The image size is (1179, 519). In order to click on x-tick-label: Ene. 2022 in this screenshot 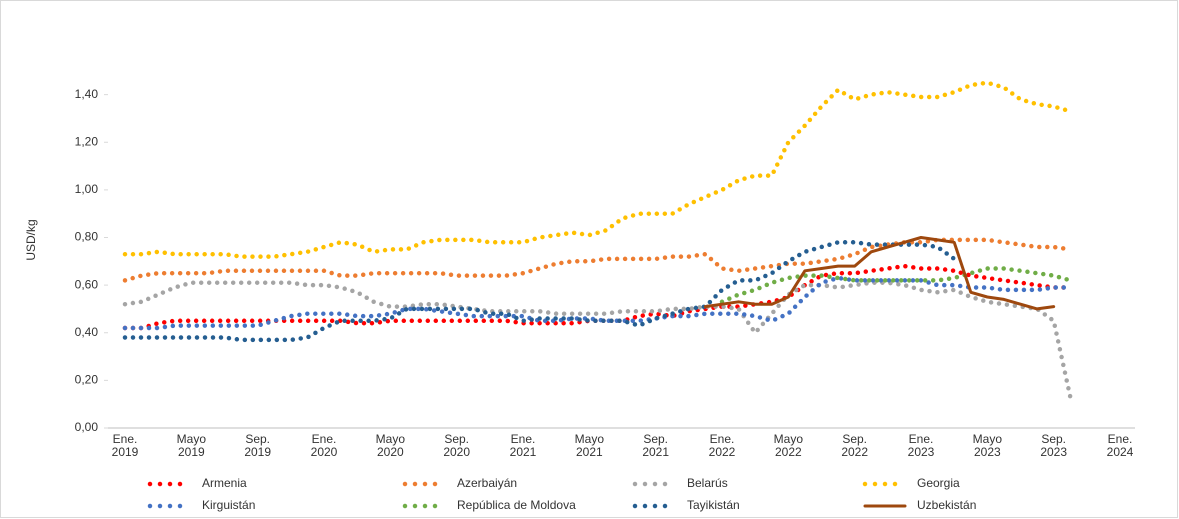, I will do `click(722, 445)`.